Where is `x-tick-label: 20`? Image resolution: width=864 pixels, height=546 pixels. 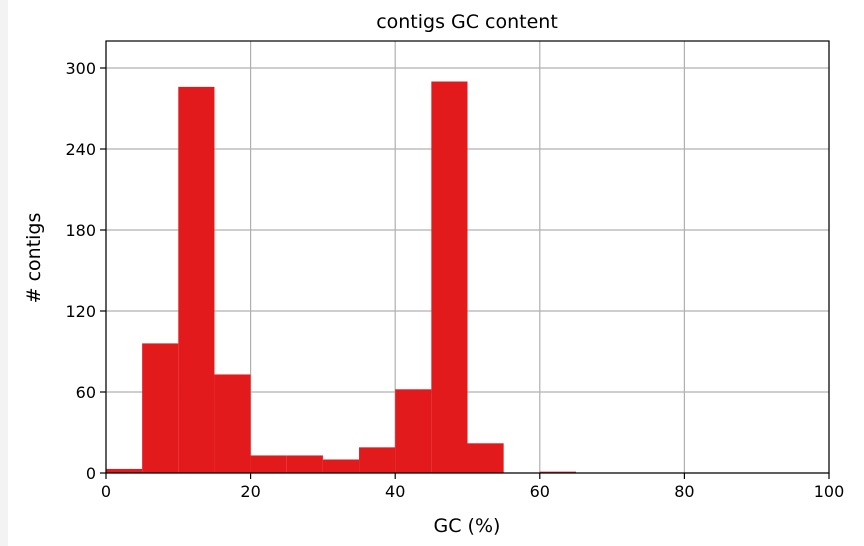 x-tick-label: 20 is located at coordinates (250, 491).